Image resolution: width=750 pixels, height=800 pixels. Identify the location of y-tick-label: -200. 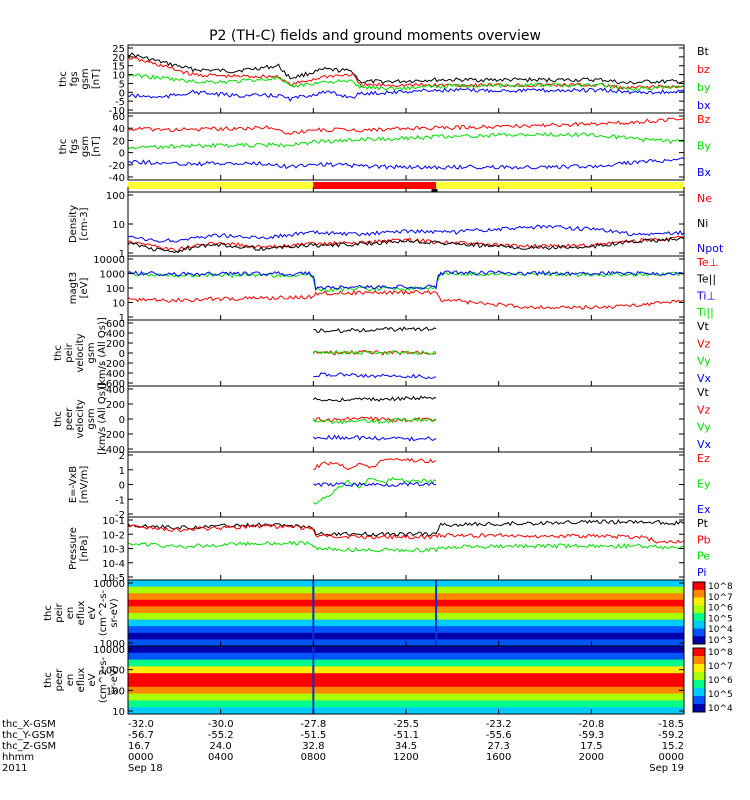
(113, 435).